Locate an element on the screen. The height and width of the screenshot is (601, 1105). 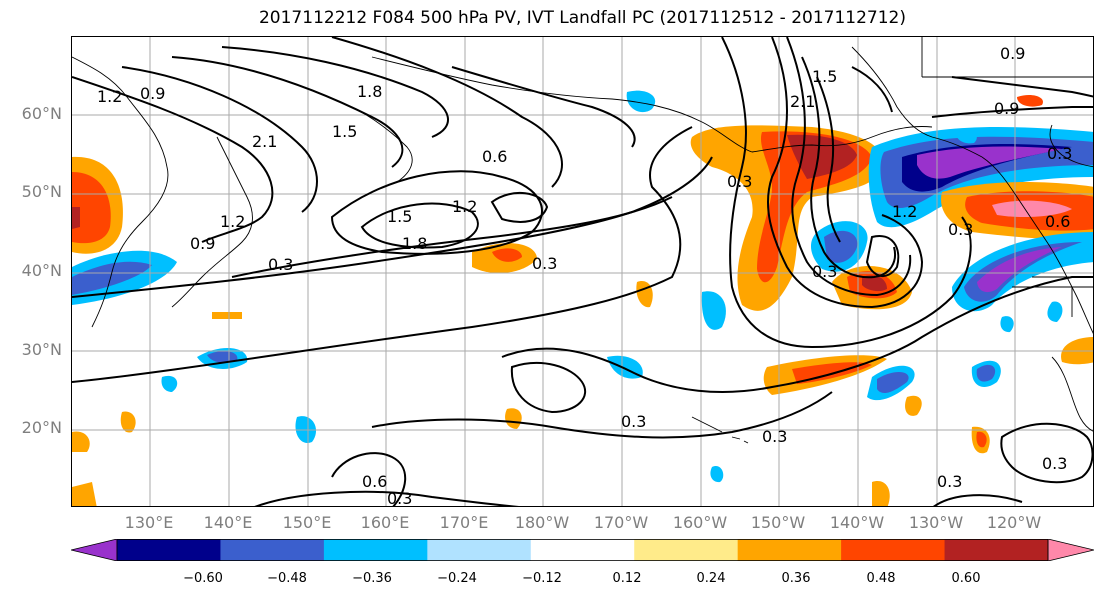
colorbar-tick-label: 0.12 is located at coordinates (627, 578).